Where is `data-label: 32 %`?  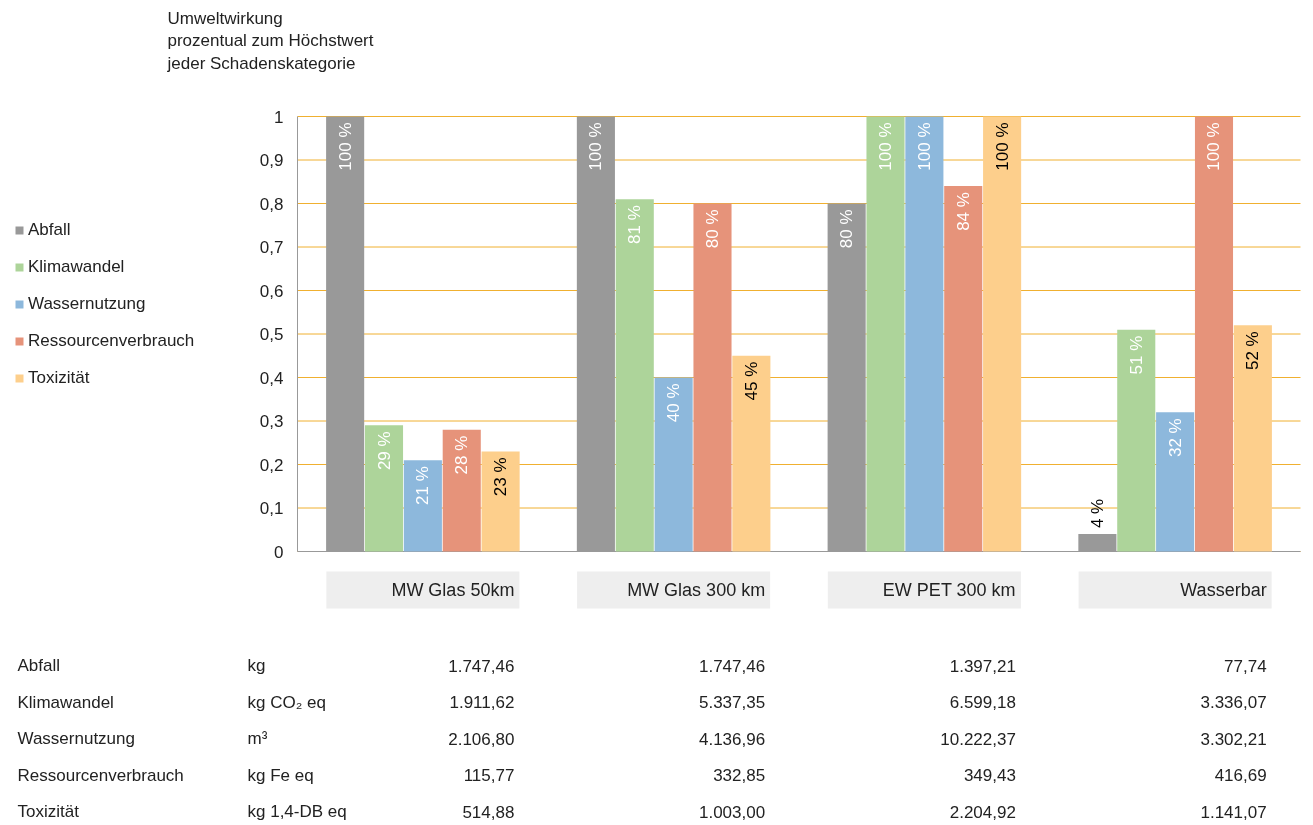 data-label: 32 % is located at coordinates (1175, 438).